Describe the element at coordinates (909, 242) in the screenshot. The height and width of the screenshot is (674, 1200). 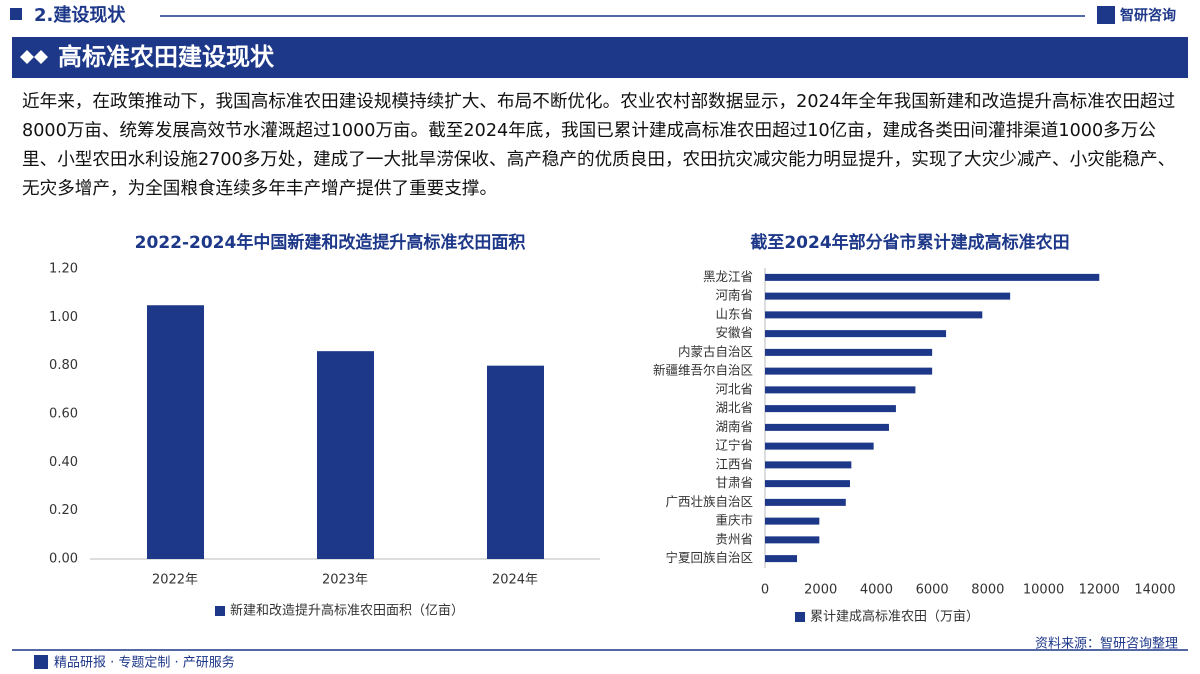
I see `chart-title: 截至2024年部分省市累计建成高标准农田` at that location.